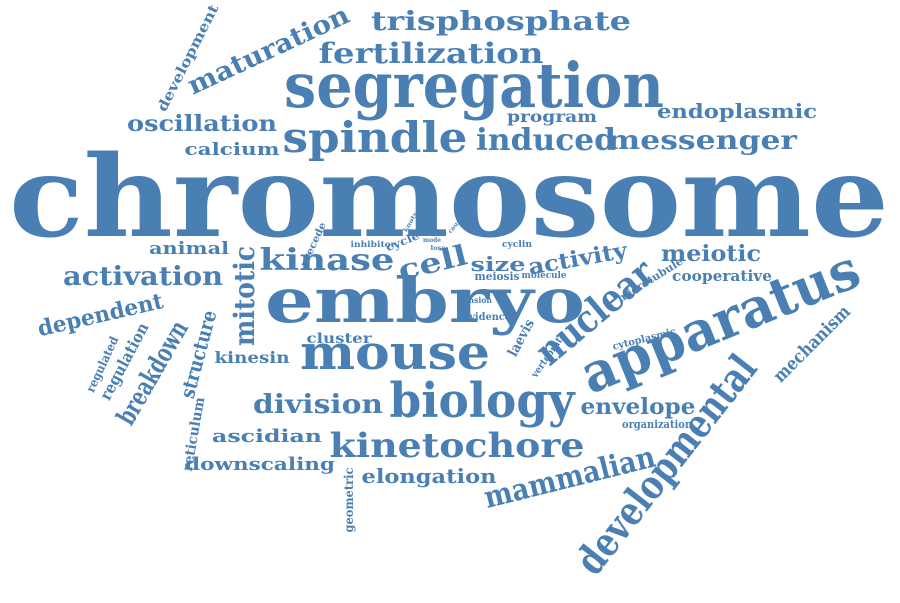  I want to click on word-egg: egg, so click(463, 291).